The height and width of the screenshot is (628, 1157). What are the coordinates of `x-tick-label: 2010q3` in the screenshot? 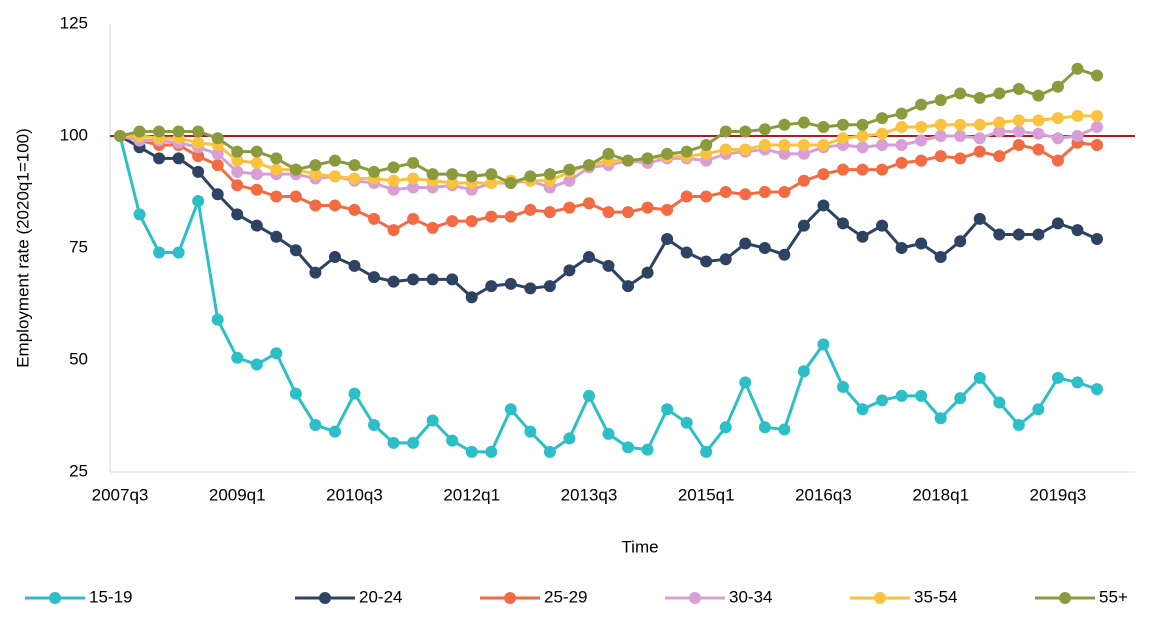 It's located at (354, 494).